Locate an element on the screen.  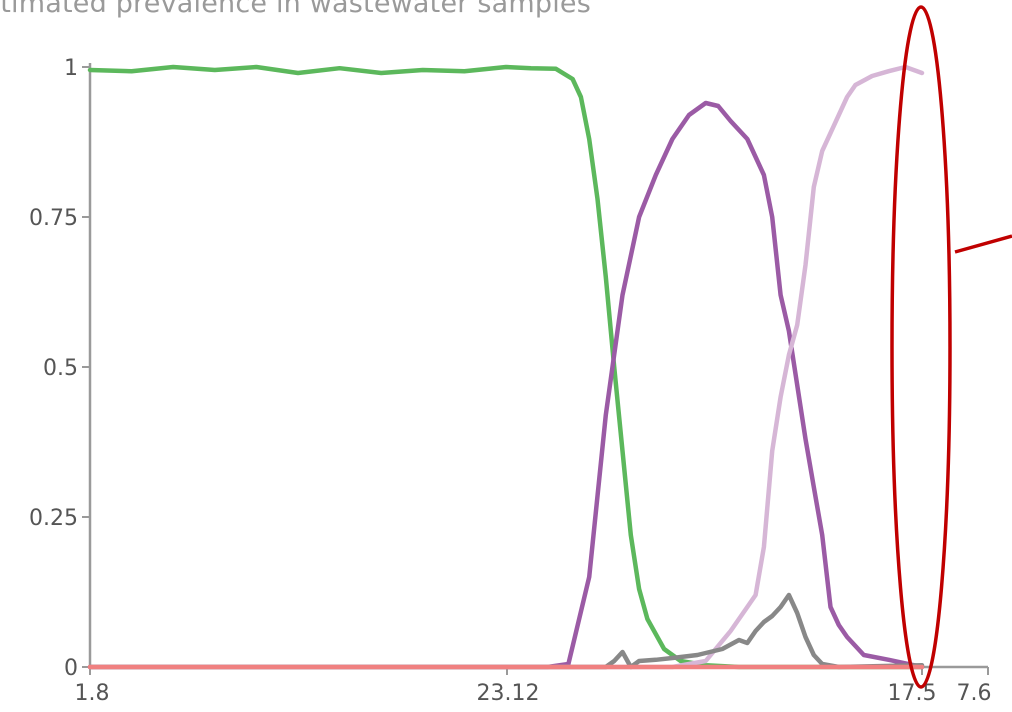
y-tick-label: 0.5 is located at coordinates (60, 368).